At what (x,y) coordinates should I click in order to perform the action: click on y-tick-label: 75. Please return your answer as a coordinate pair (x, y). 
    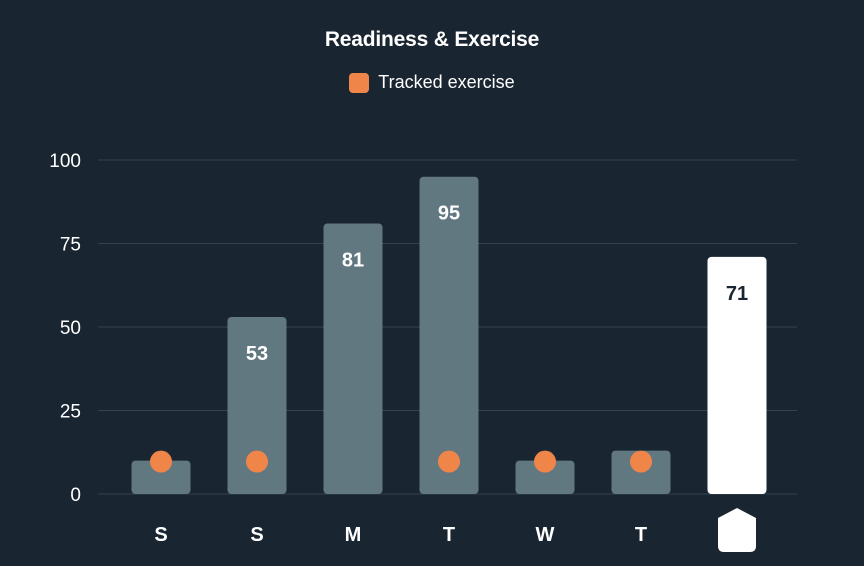
    Looking at the image, I should click on (70, 245).